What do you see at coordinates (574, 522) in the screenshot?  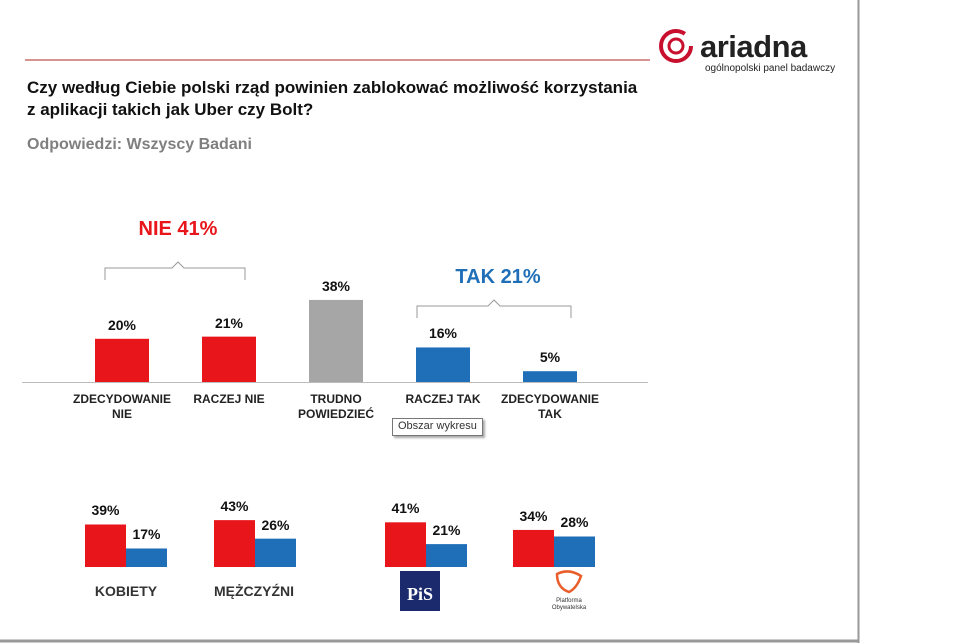 I see `value-label: 28%` at bounding box center [574, 522].